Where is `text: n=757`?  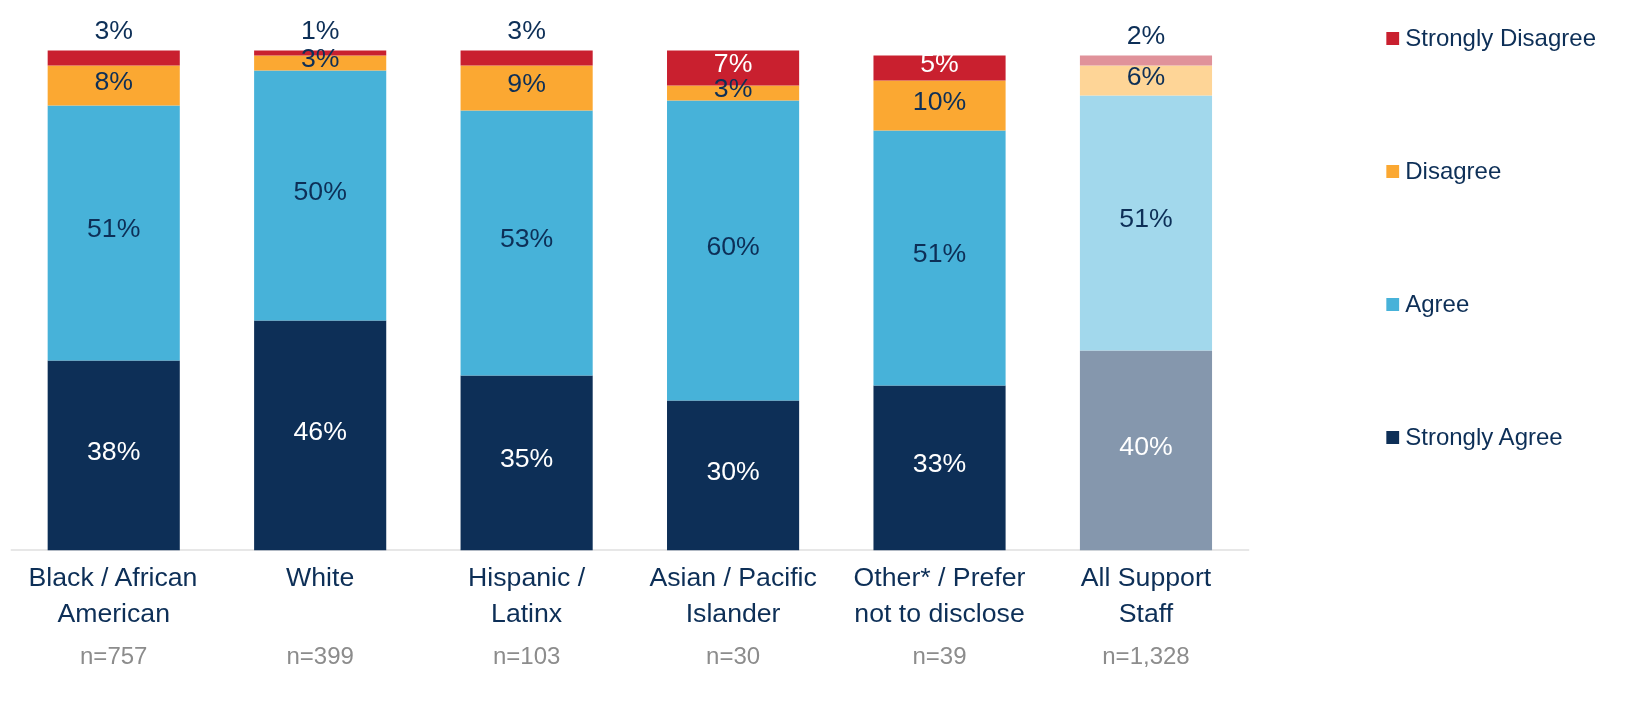 text: n=757 is located at coordinates (114, 655).